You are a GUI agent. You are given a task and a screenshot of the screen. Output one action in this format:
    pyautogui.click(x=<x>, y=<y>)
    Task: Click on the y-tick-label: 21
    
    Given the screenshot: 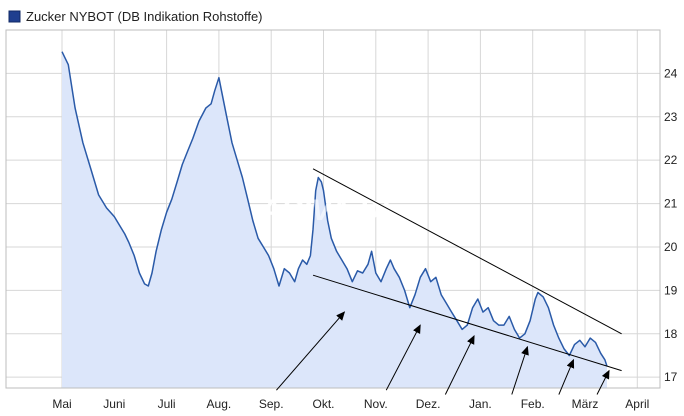 What is the action you would take?
    pyautogui.click(x=671, y=204)
    